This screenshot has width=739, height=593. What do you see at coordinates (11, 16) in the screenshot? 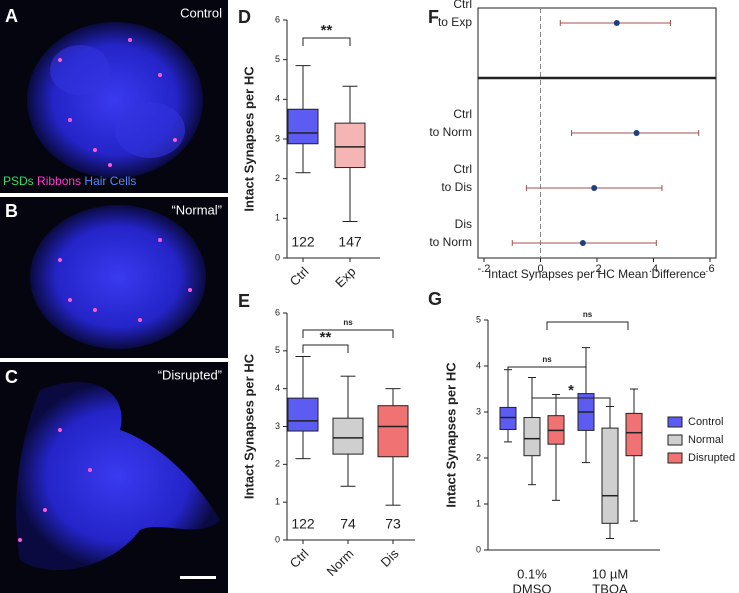
I see `panel-letter: A` at bounding box center [11, 16].